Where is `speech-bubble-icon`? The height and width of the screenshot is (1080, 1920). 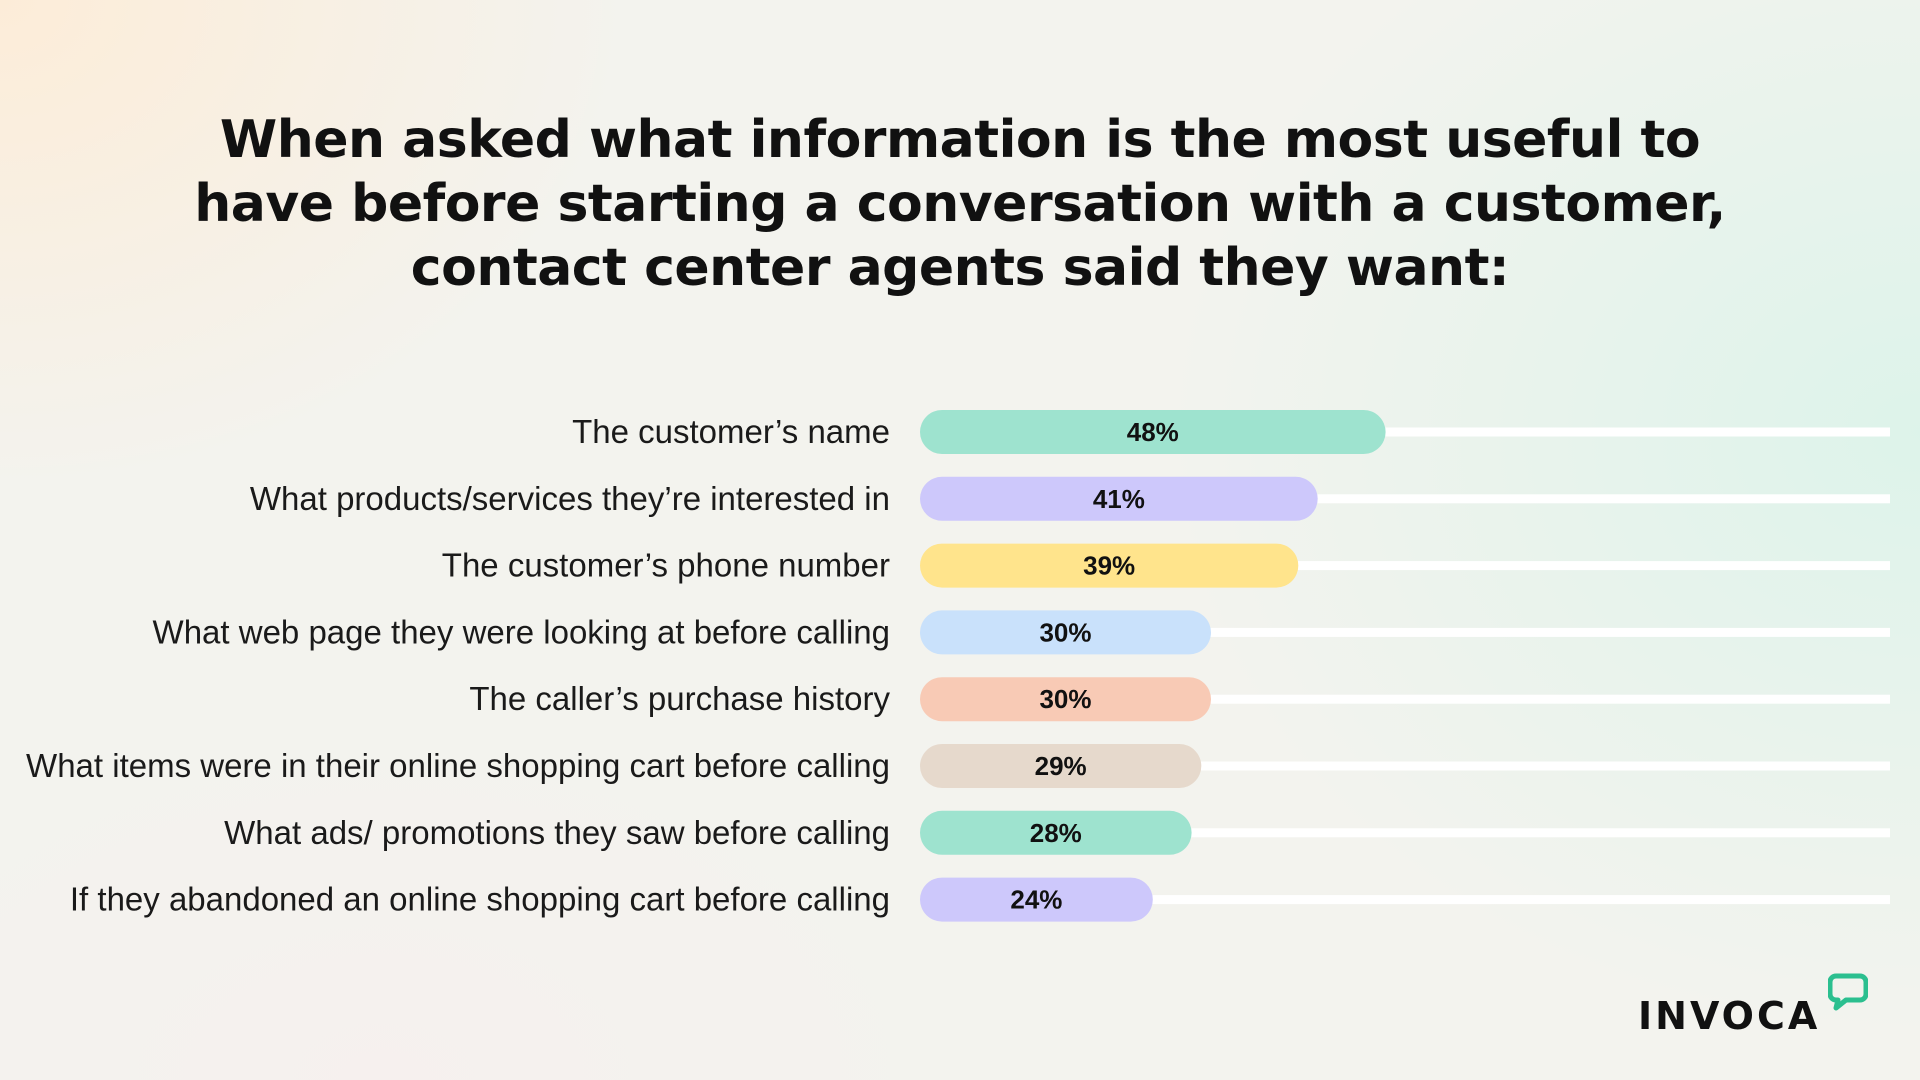 speech-bubble-icon is located at coordinates (1848, 992).